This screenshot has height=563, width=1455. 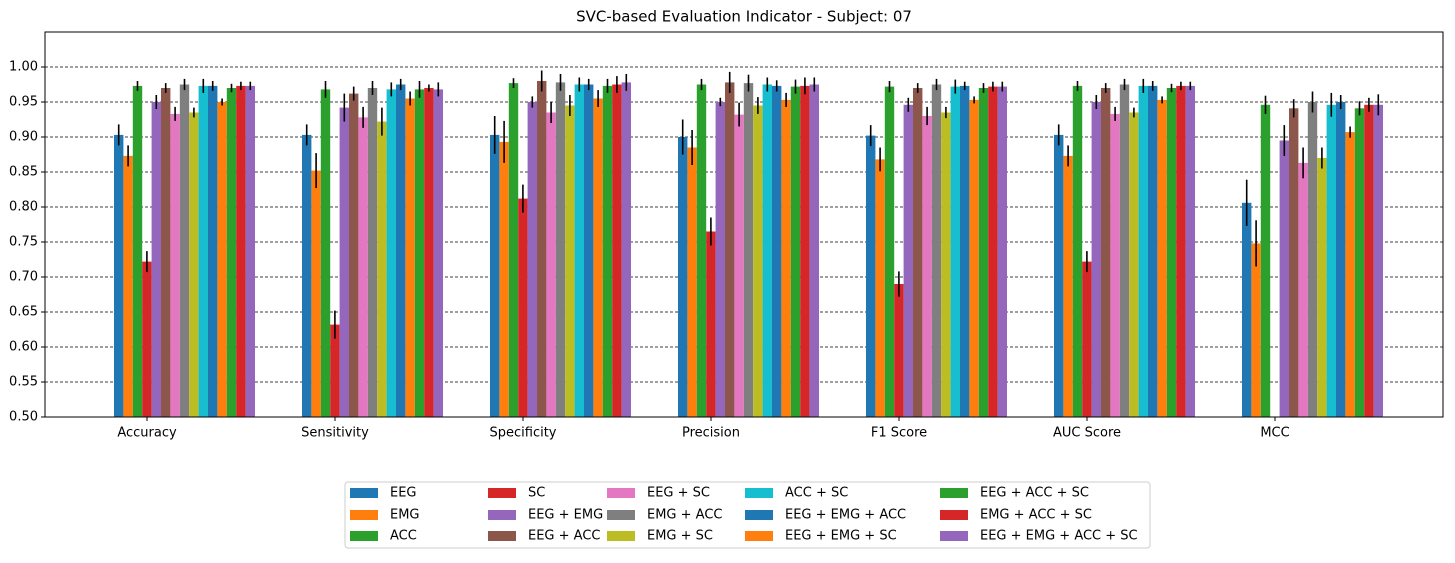 What do you see at coordinates (403, 493) in the screenshot?
I see `legend-label: EEG` at bounding box center [403, 493].